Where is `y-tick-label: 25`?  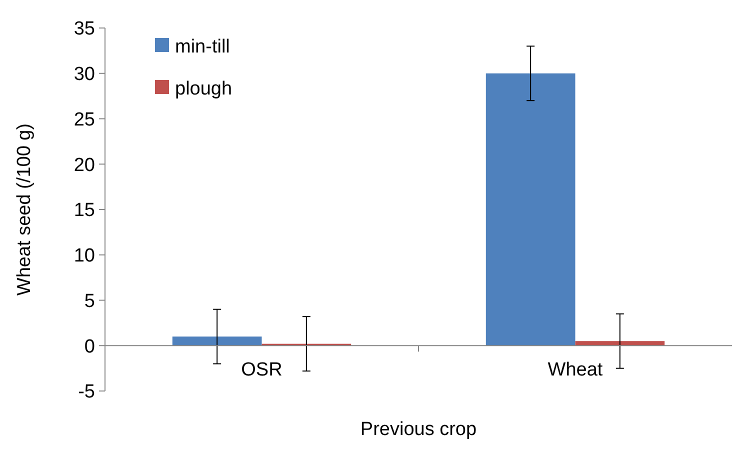
y-tick-label: 25 is located at coordinates (84, 119).